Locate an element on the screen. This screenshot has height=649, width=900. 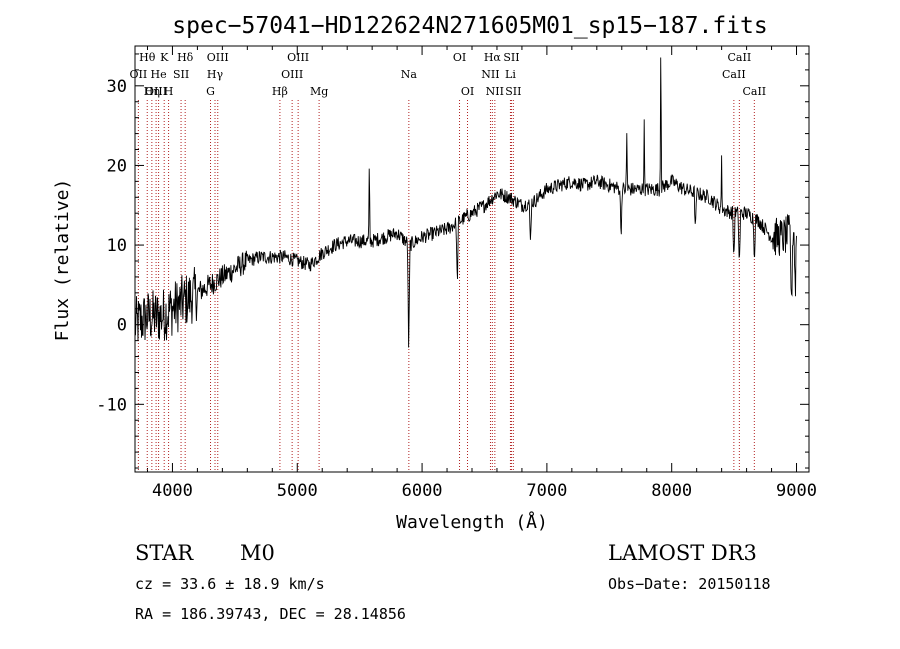
obs-date: Obs−Date: 20150118 is located at coordinates (689, 584).